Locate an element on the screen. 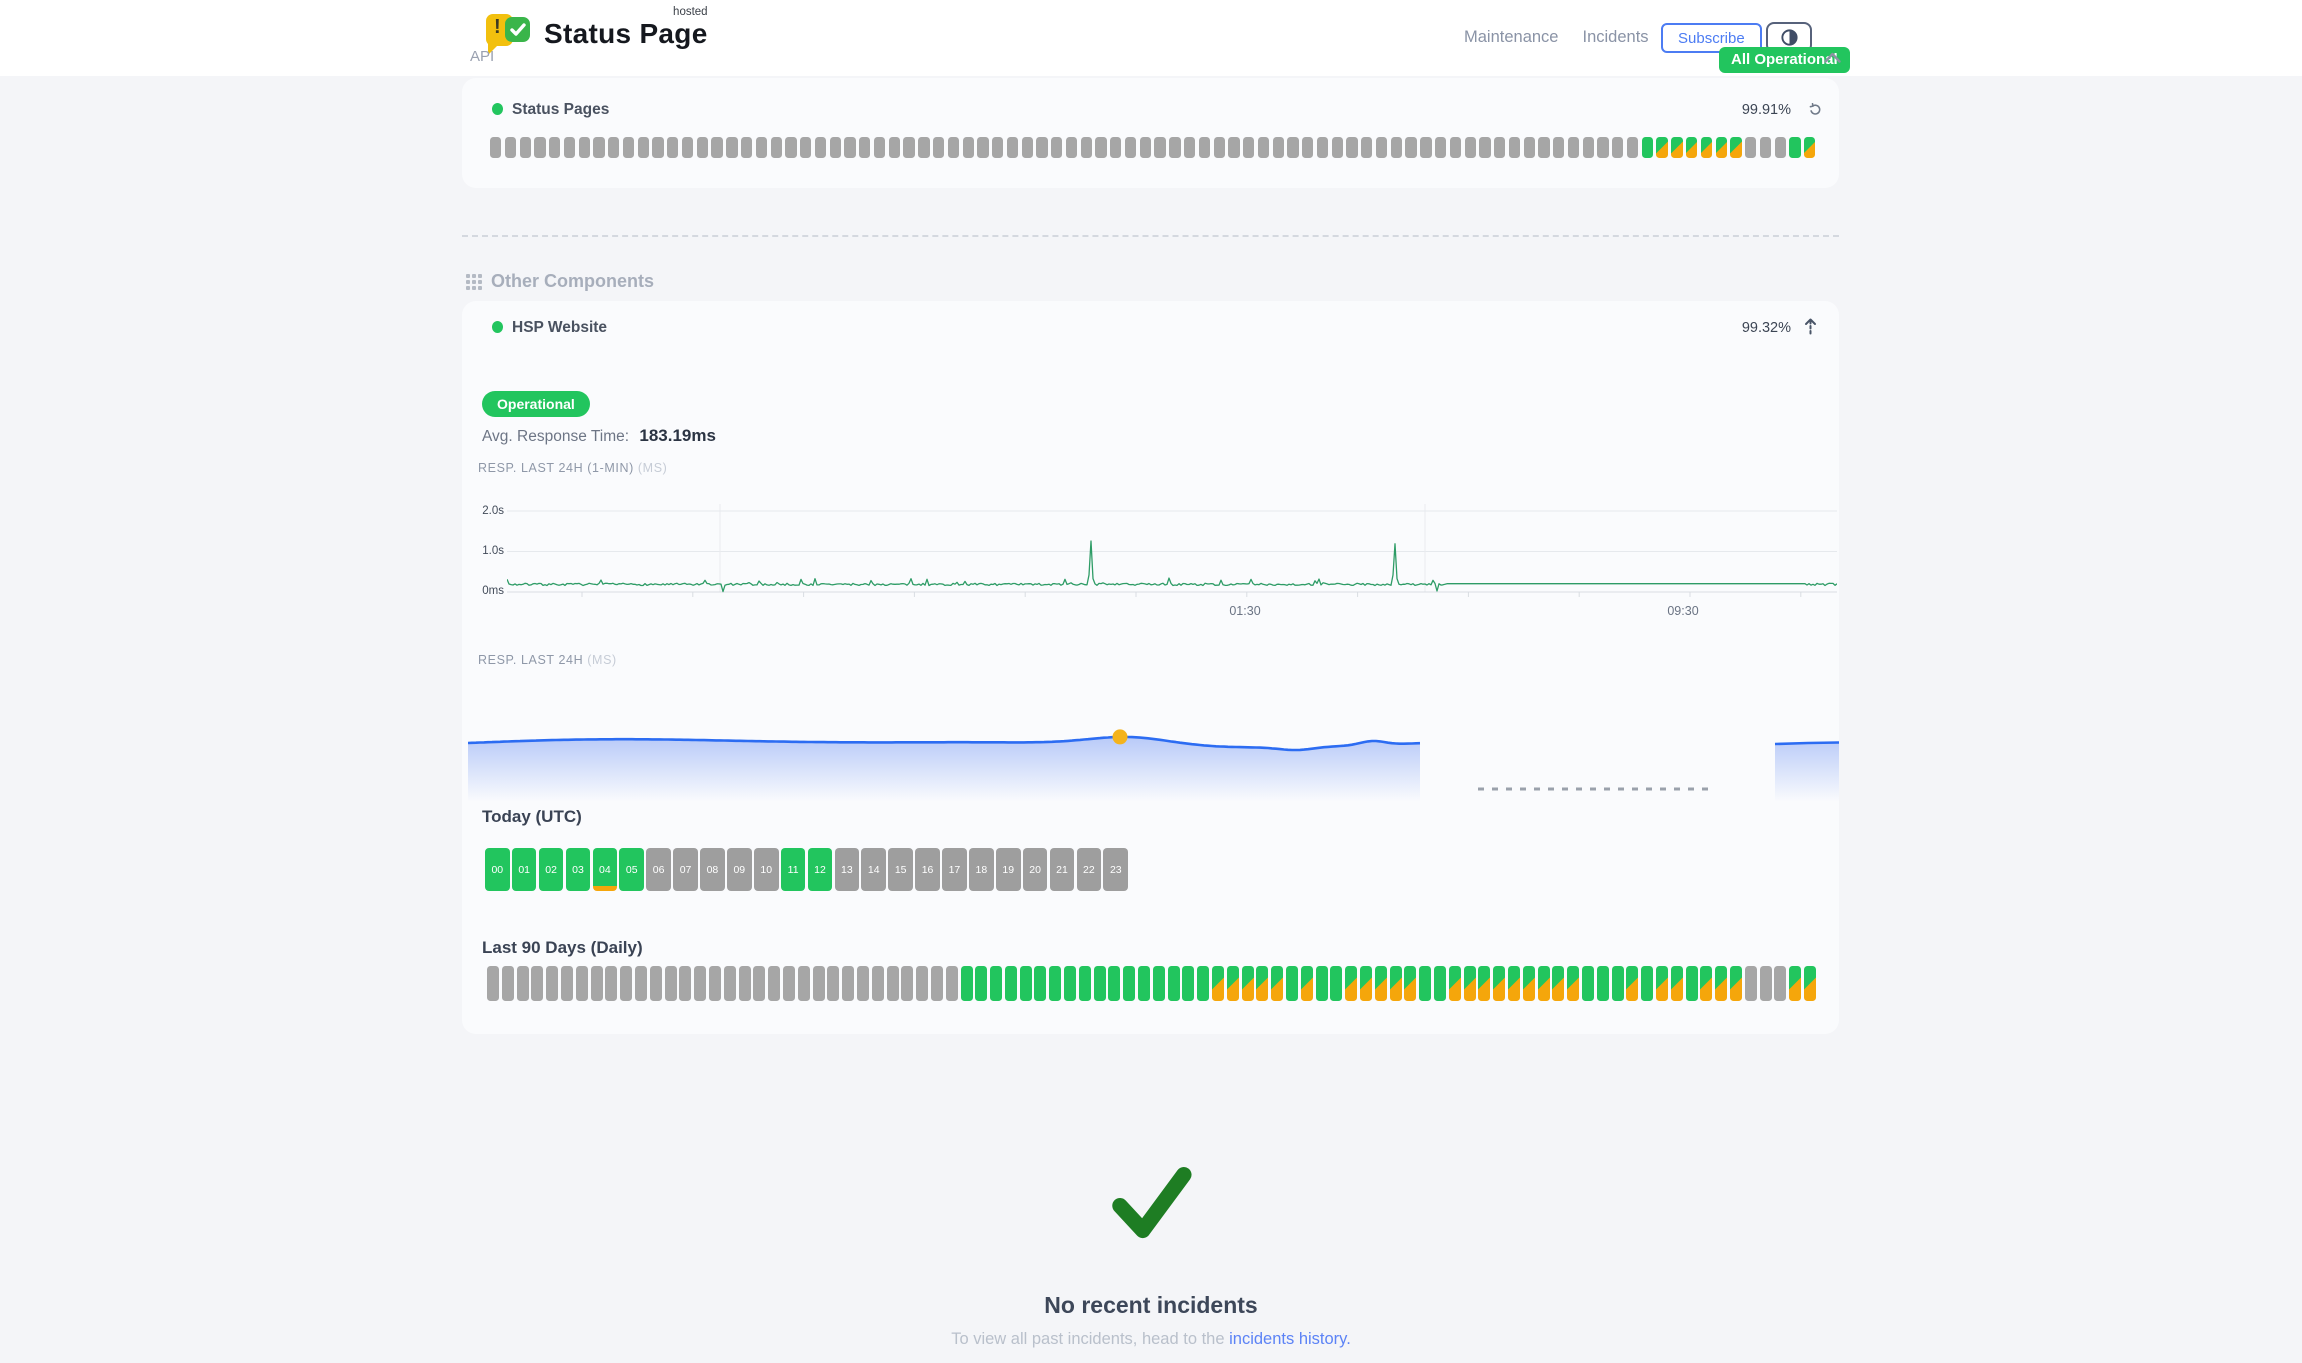  hour-cell: 18 is located at coordinates (981, 869).